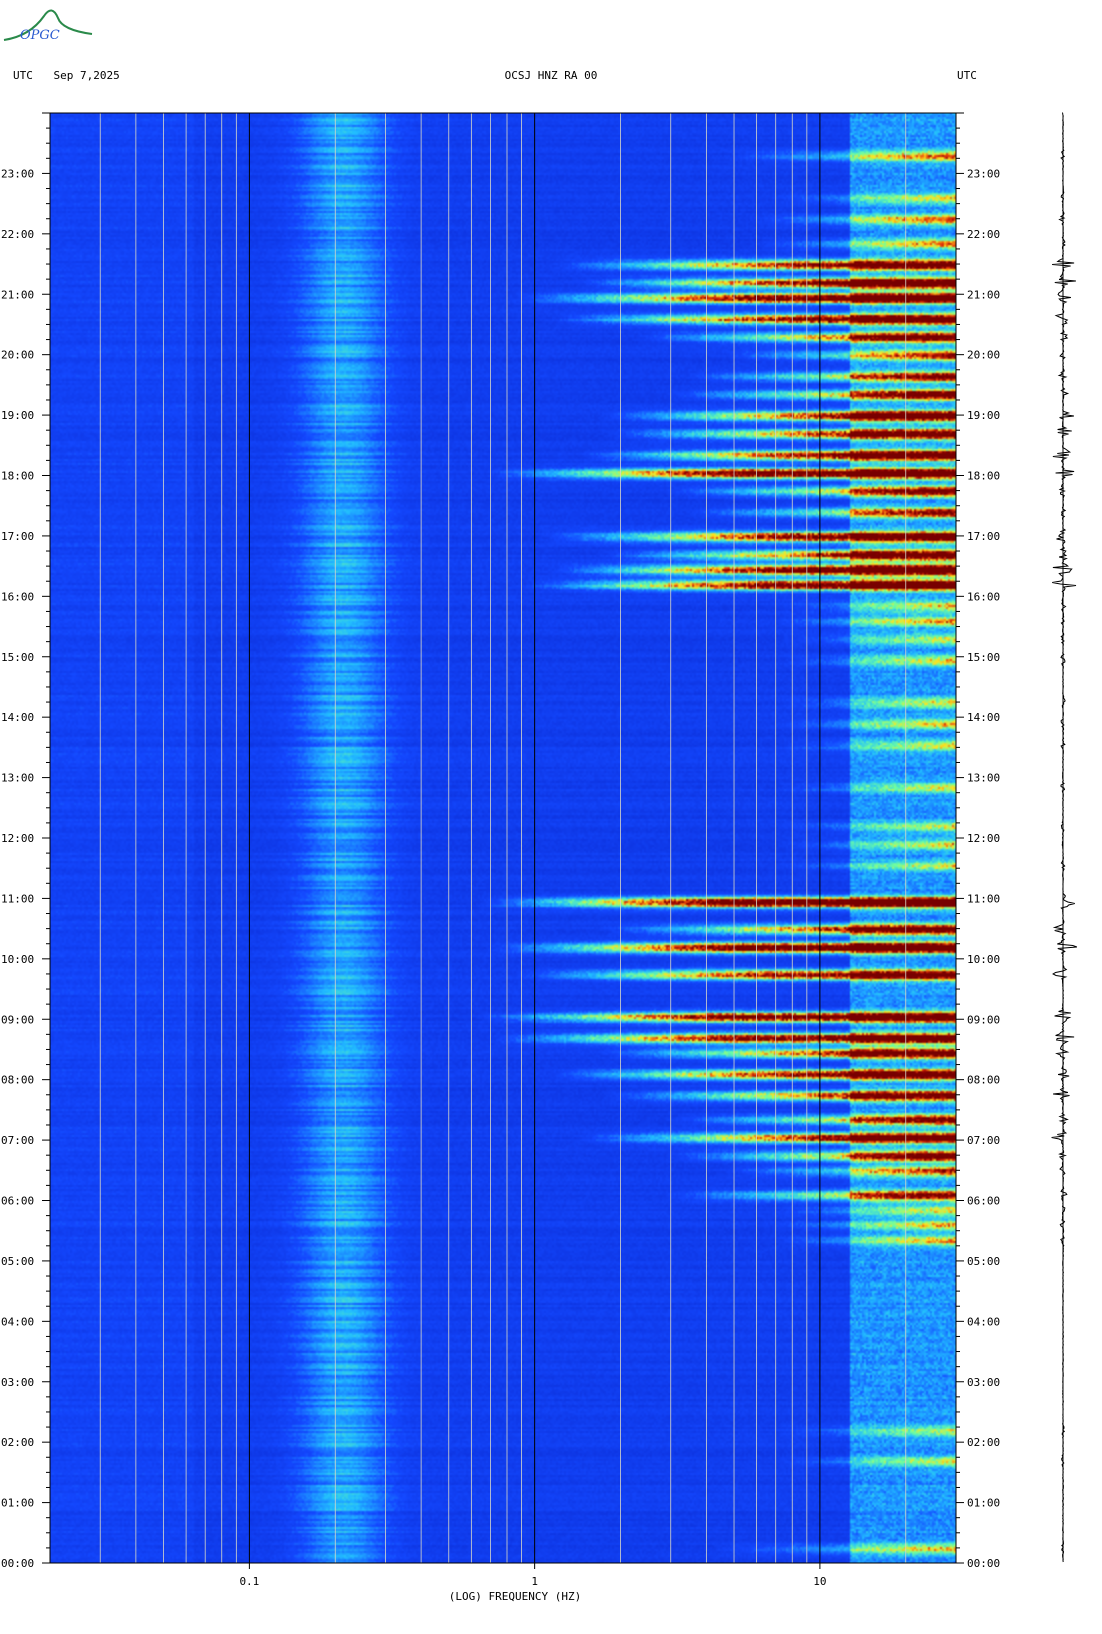  I want to click on y-tick-label-right: 05:00, so click(983, 1261).